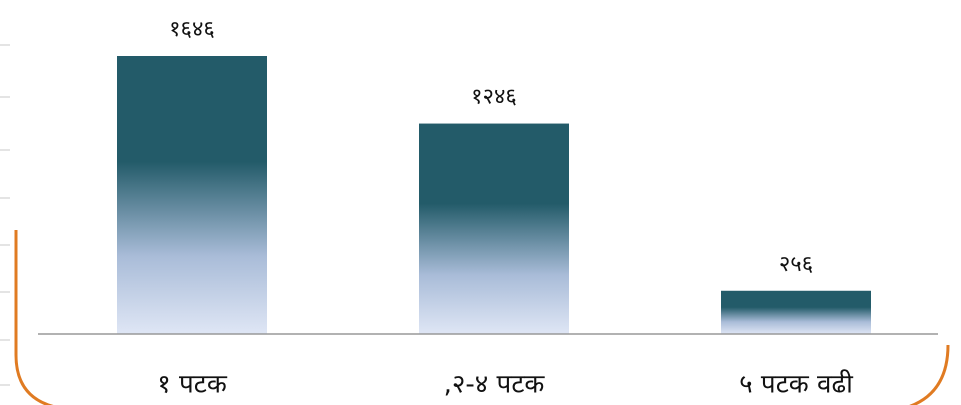 Image resolution: width=961 pixels, height=405 pixels. I want to click on category-label: १ पटक, so click(192, 385).